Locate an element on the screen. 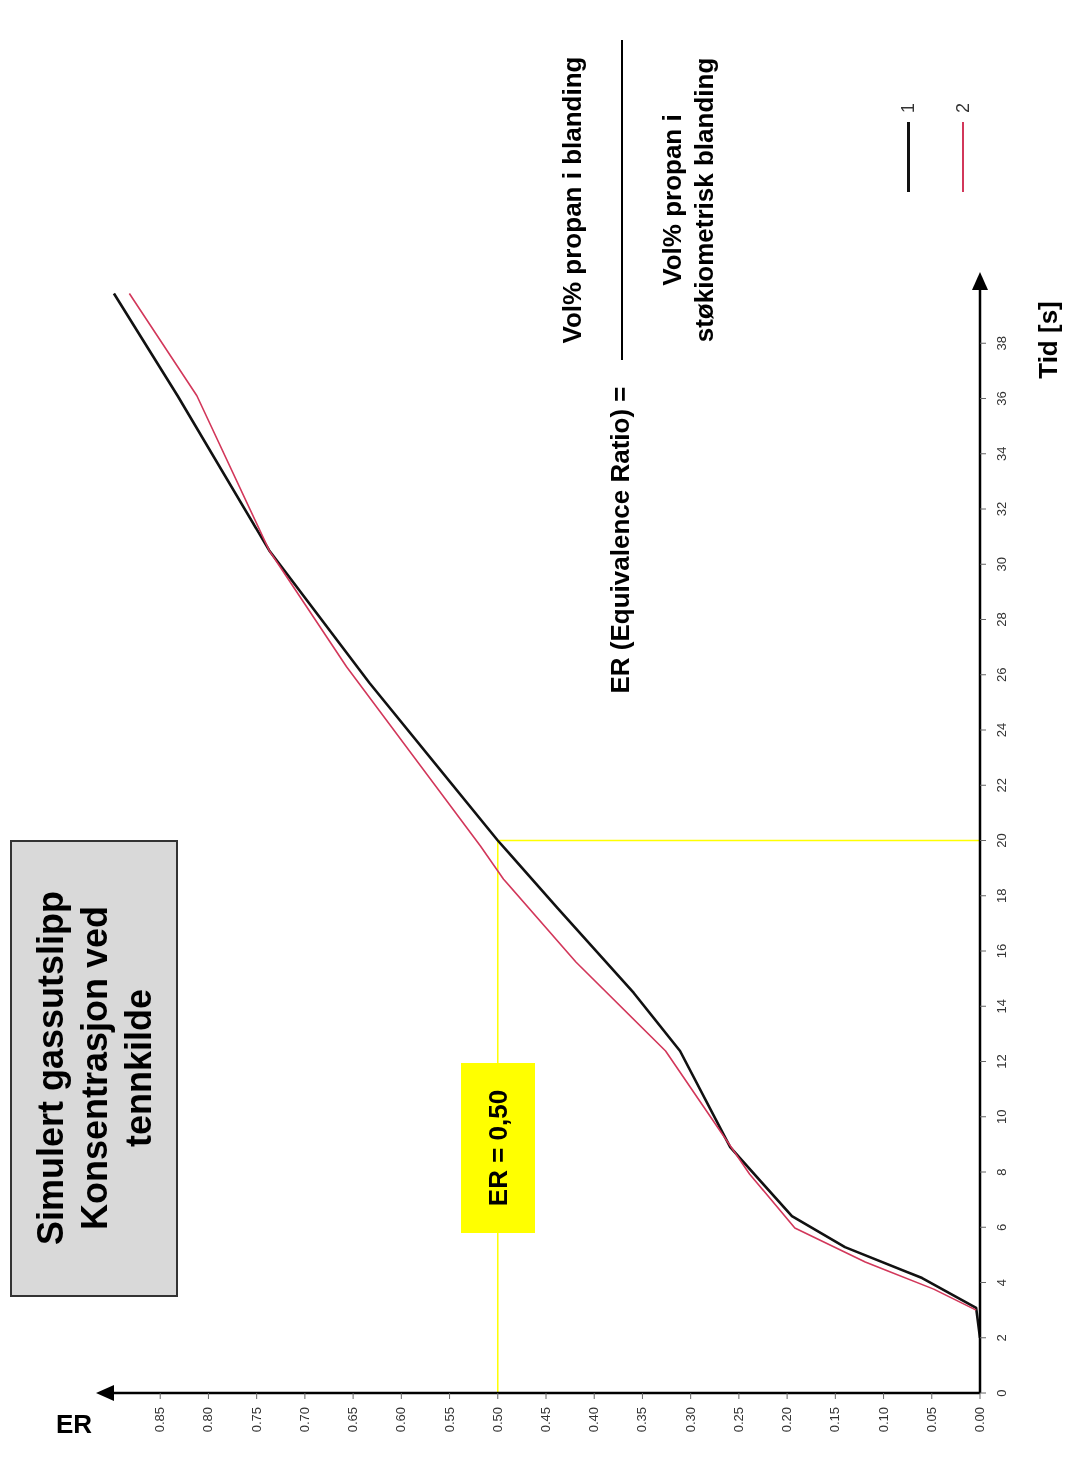 Image resolution: width=1068 pixels, height=1458 pixels. y-tick-label: 4 is located at coordinates (1001, 1282).